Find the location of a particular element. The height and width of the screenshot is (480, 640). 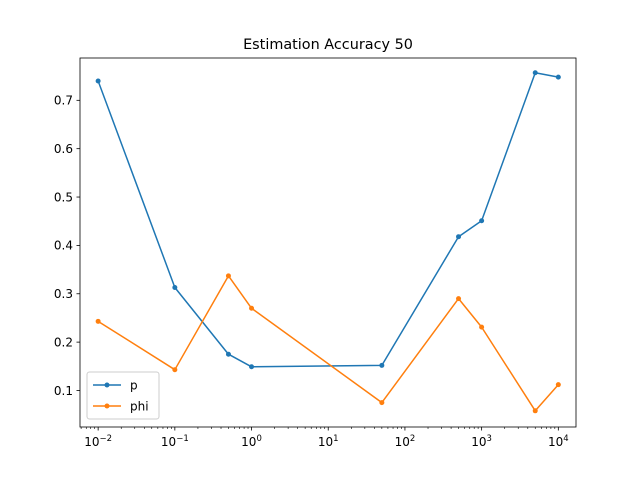

legend-marker-phi is located at coordinates (107, 406).